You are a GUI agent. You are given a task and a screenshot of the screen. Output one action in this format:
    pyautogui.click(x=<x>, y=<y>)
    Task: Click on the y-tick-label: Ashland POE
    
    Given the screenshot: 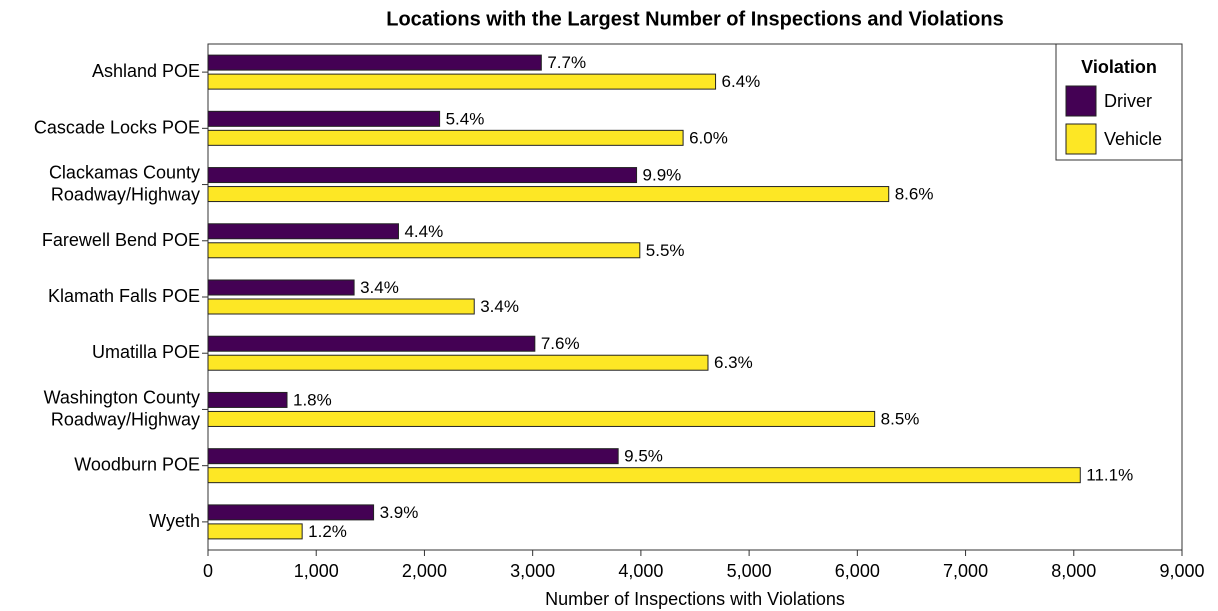 What is the action you would take?
    pyautogui.click(x=146, y=71)
    